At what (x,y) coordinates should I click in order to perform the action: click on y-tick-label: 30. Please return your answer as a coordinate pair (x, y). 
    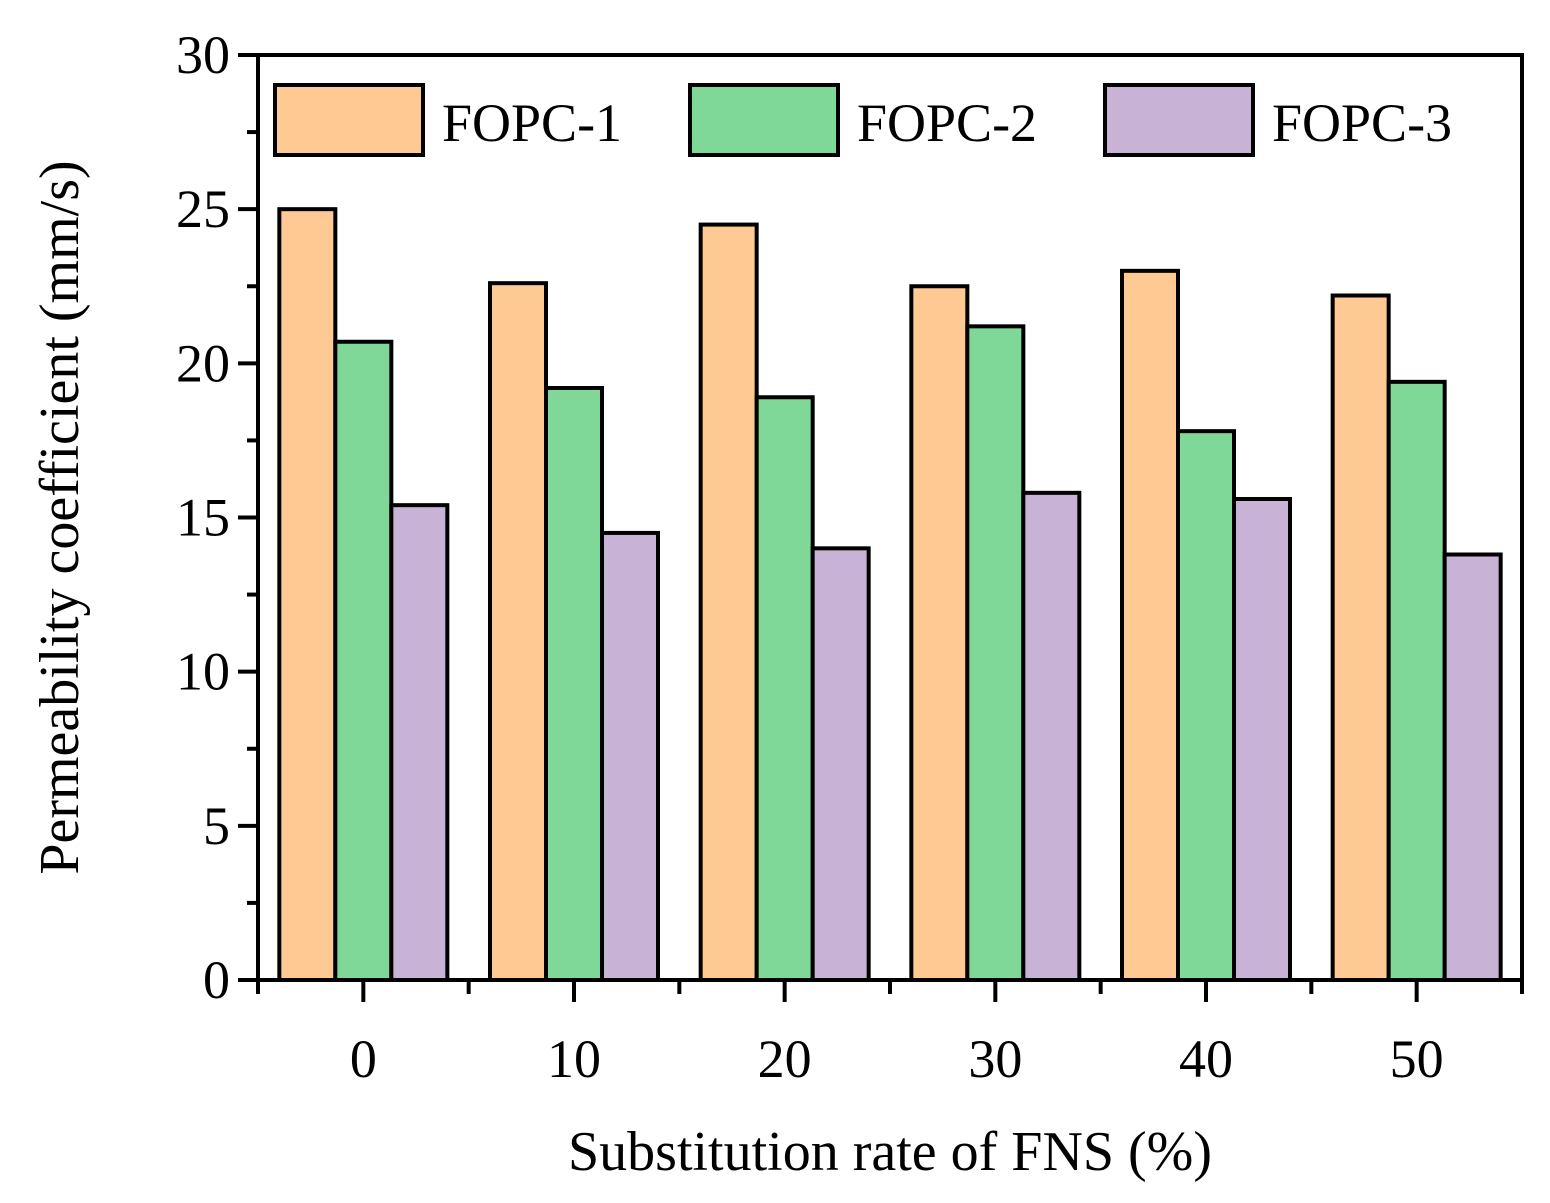
    Looking at the image, I should click on (203, 55).